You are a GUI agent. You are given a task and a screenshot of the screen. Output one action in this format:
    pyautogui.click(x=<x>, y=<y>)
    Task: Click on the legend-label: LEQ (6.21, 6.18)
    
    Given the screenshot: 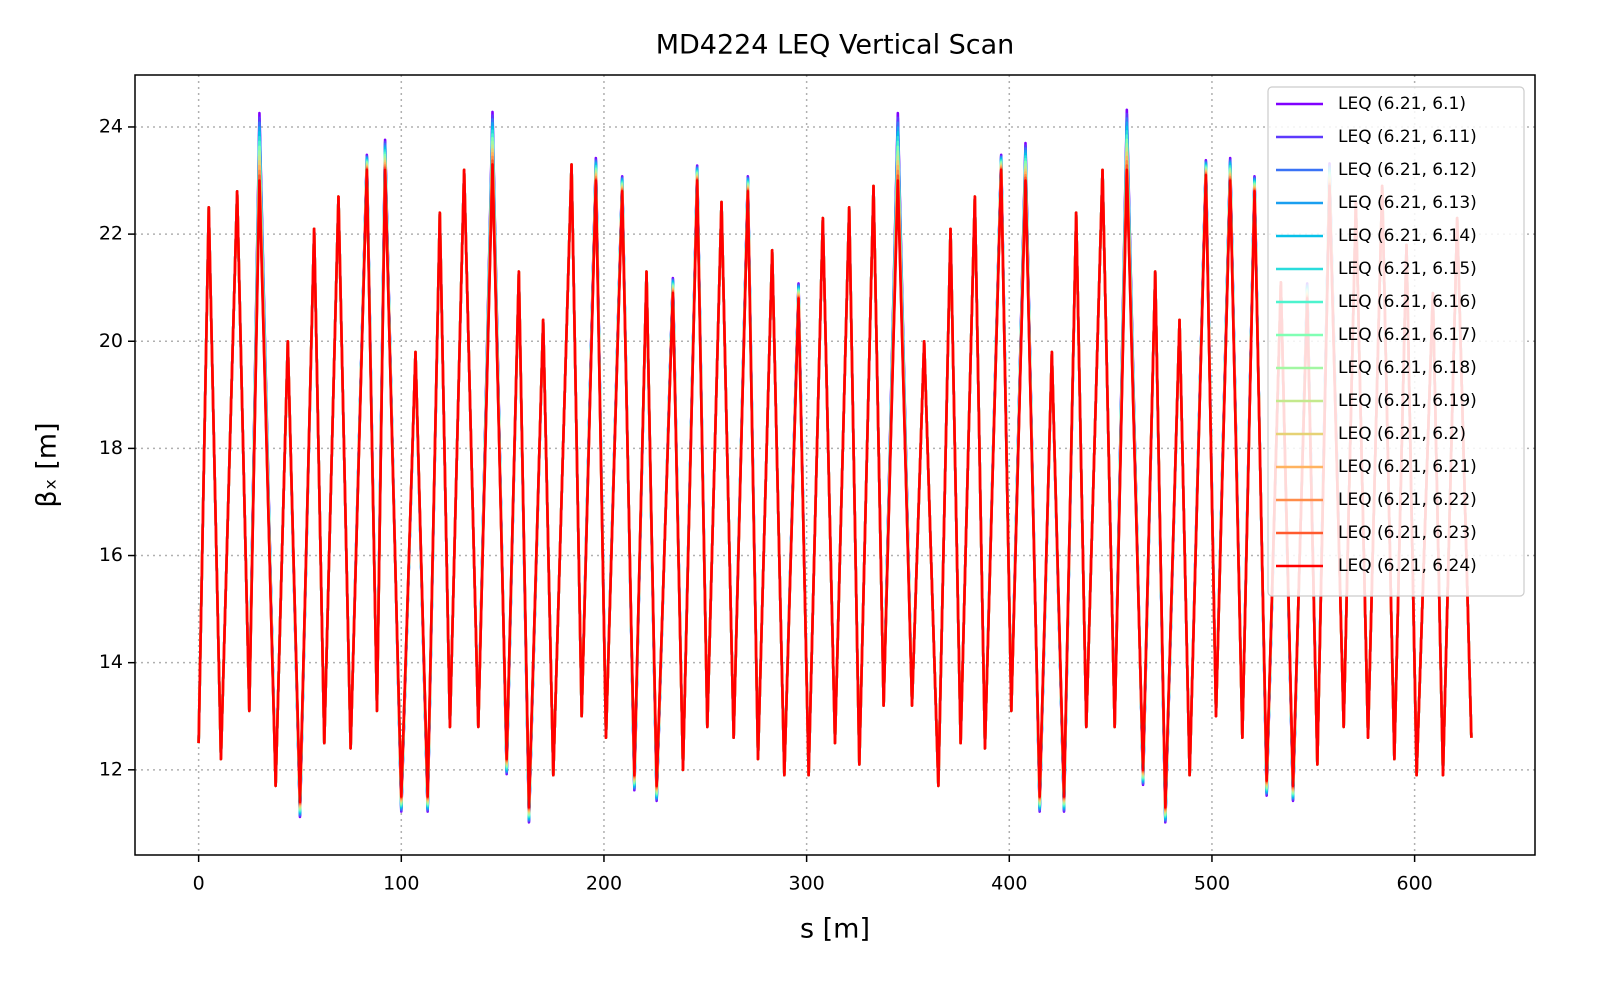 What is the action you would take?
    pyautogui.click(x=1407, y=368)
    